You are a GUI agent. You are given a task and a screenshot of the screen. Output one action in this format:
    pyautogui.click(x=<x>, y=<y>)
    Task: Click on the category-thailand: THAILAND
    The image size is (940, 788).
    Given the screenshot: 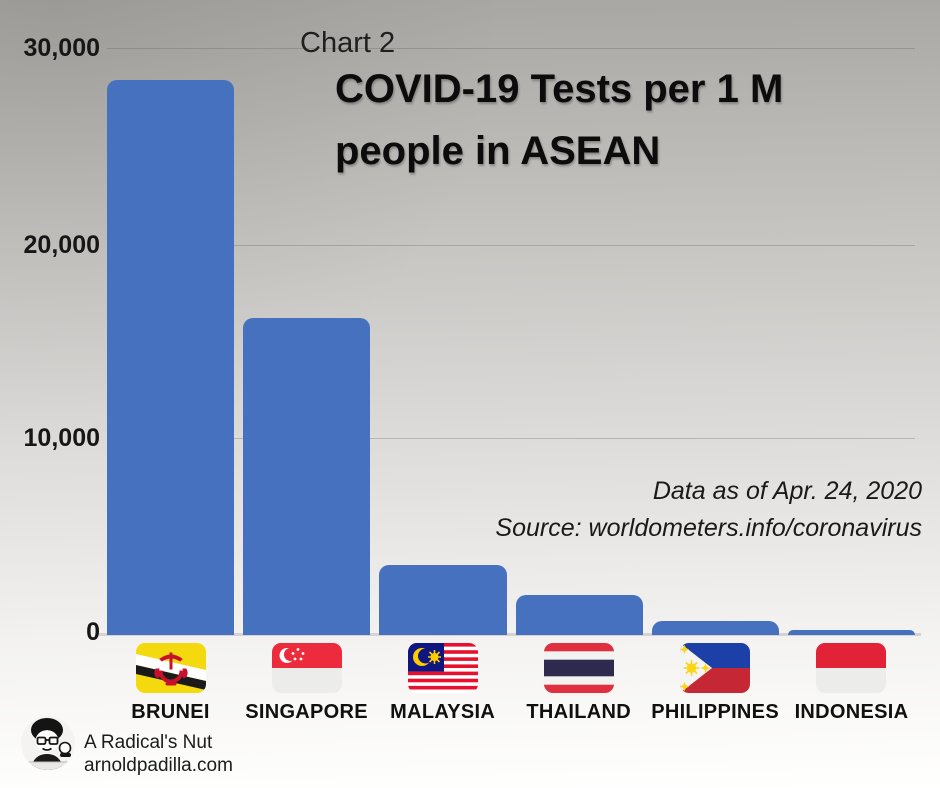 What is the action you would take?
    pyautogui.click(x=578, y=683)
    